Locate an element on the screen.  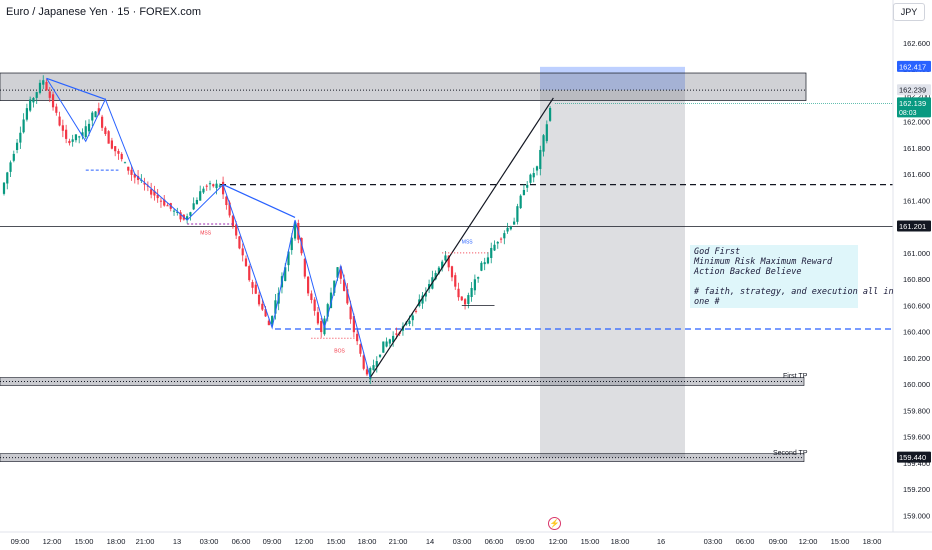
supply-zone is located at coordinates (403, 86).